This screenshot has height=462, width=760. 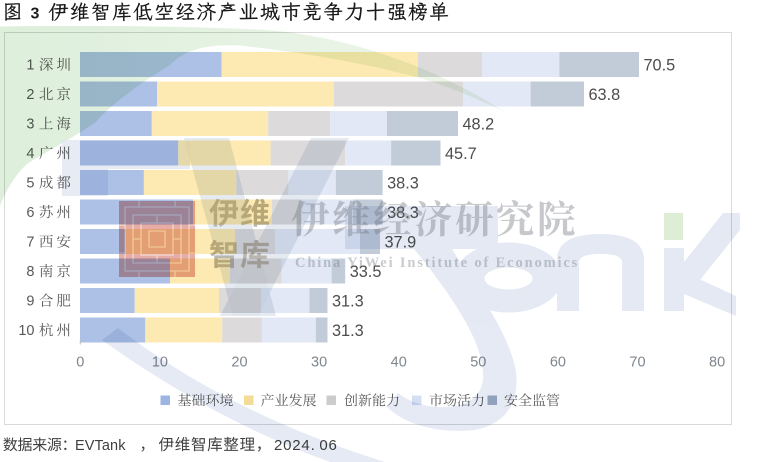 I want to click on svg-text: 80, so click(x=717, y=363).